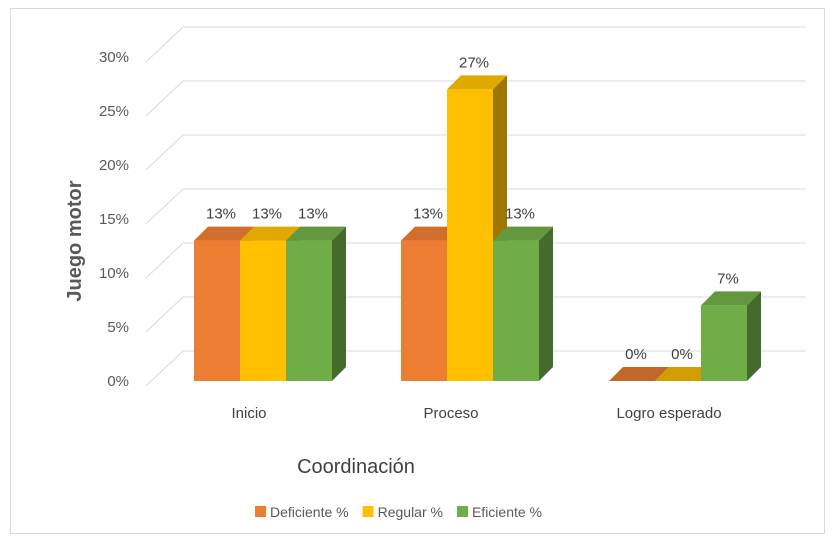 The height and width of the screenshot is (541, 837). I want to click on x-axis-categories: Inicio Proceso Logro esperado, so click(476, 413).